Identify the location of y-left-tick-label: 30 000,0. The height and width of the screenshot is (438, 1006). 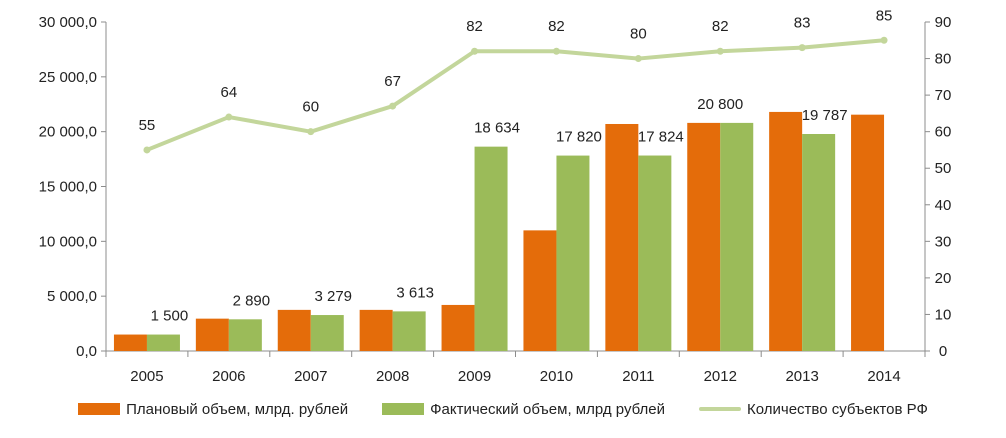
(68, 22).